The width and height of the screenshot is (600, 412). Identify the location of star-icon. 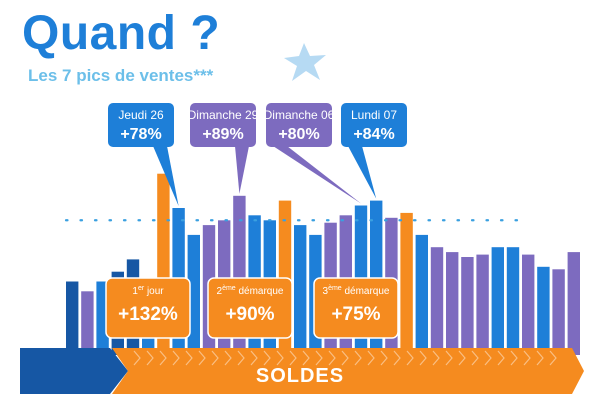
(305, 62).